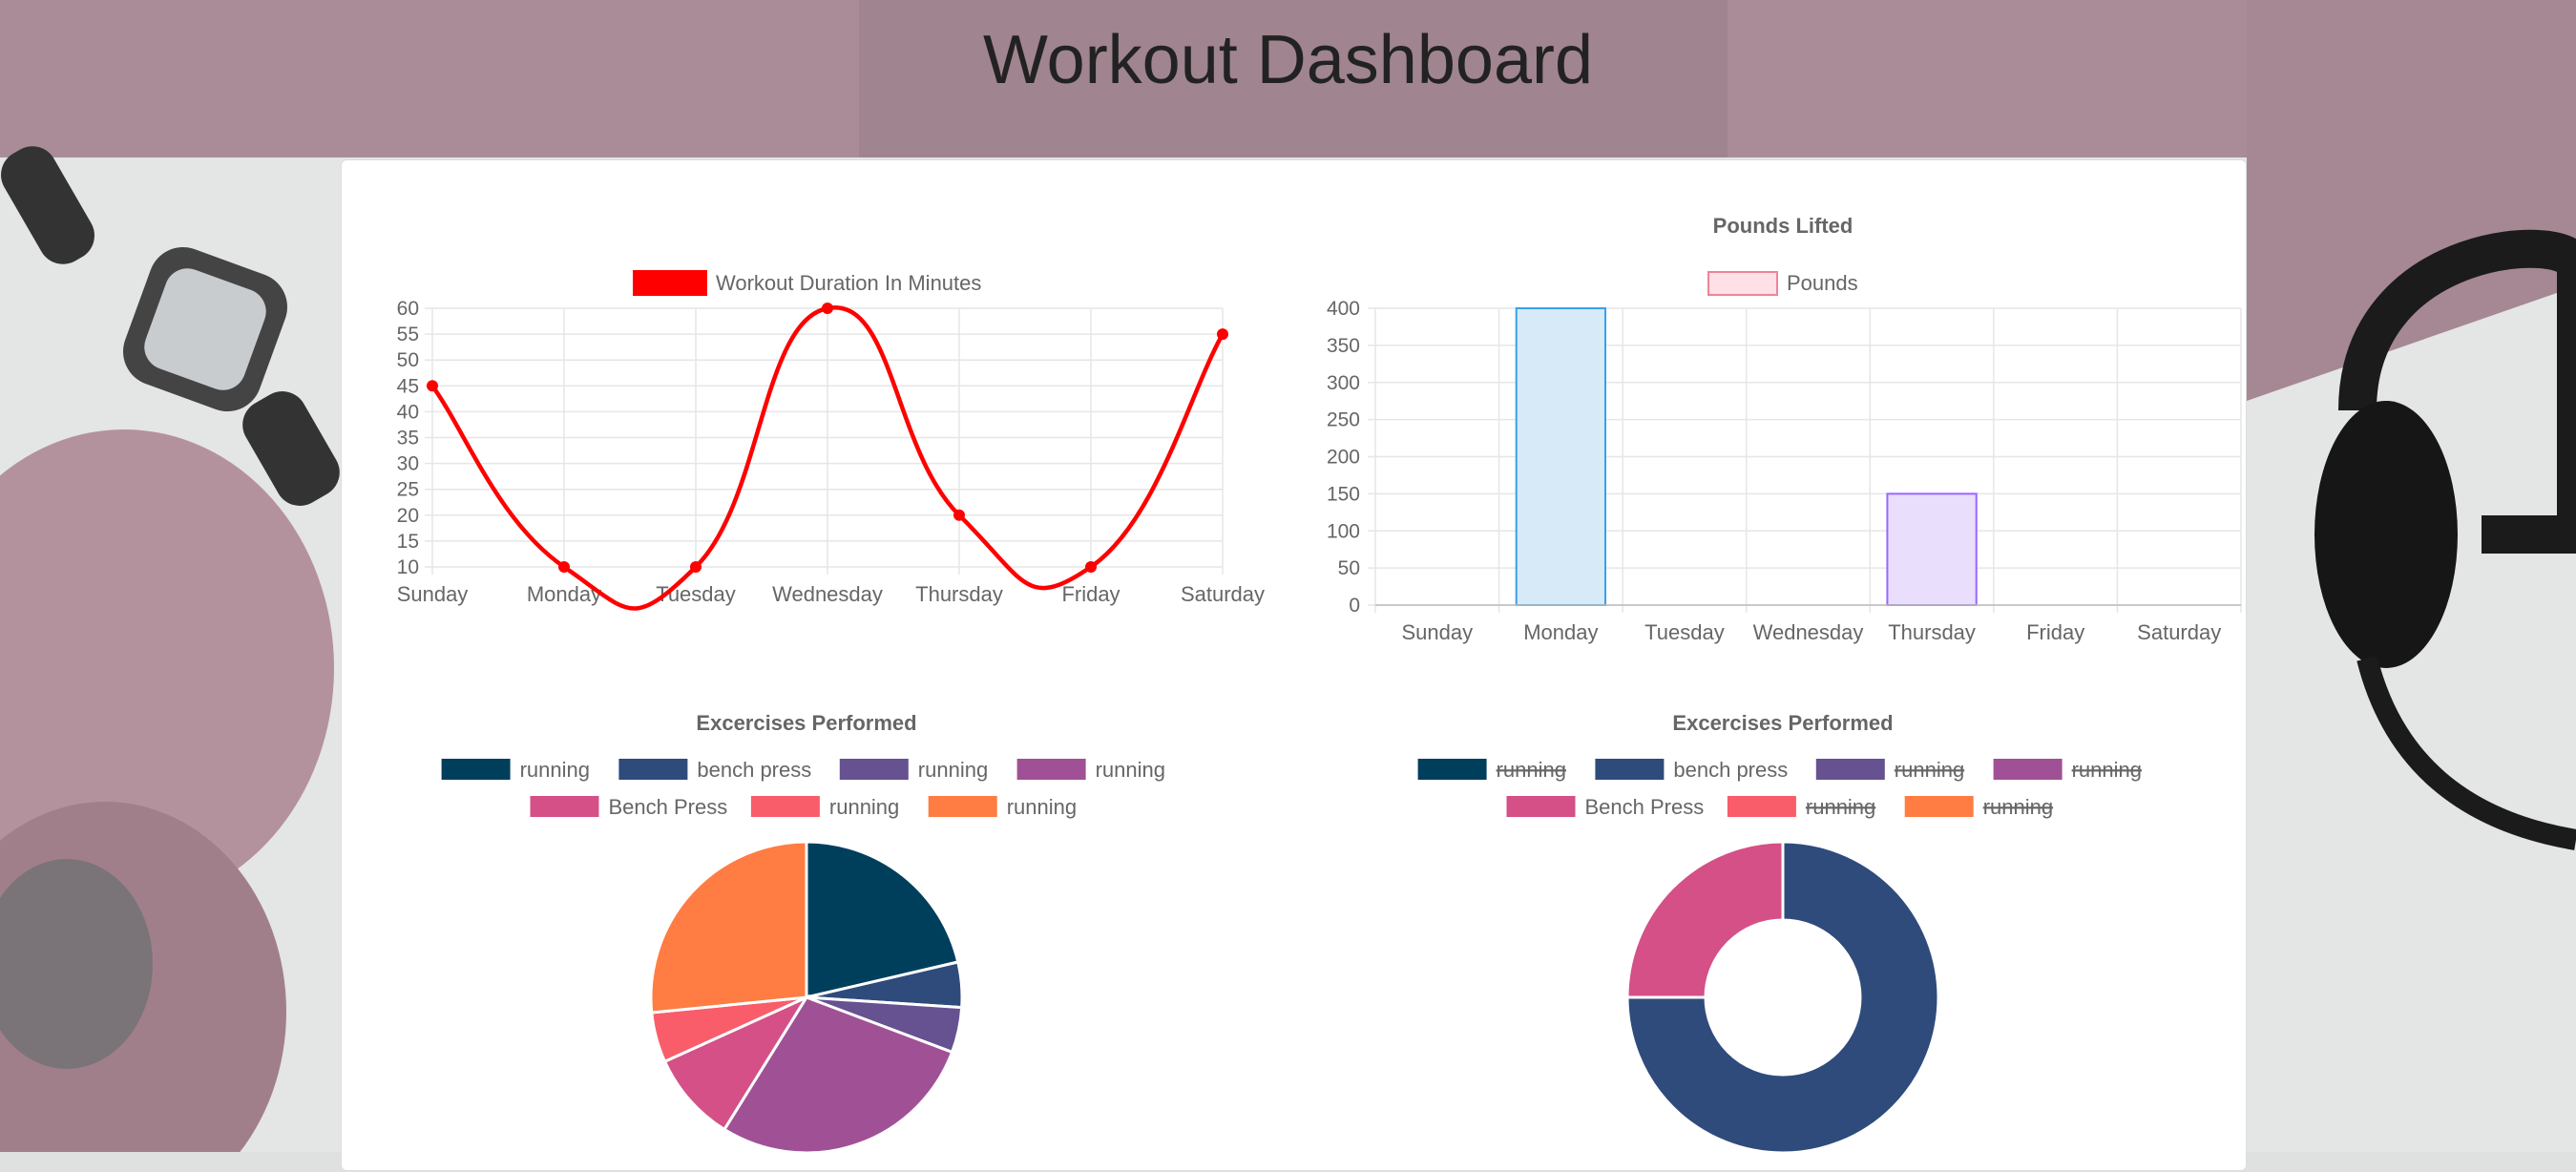 The width and height of the screenshot is (2576, 1172). I want to click on top-fabric-center, so click(1293, 79).